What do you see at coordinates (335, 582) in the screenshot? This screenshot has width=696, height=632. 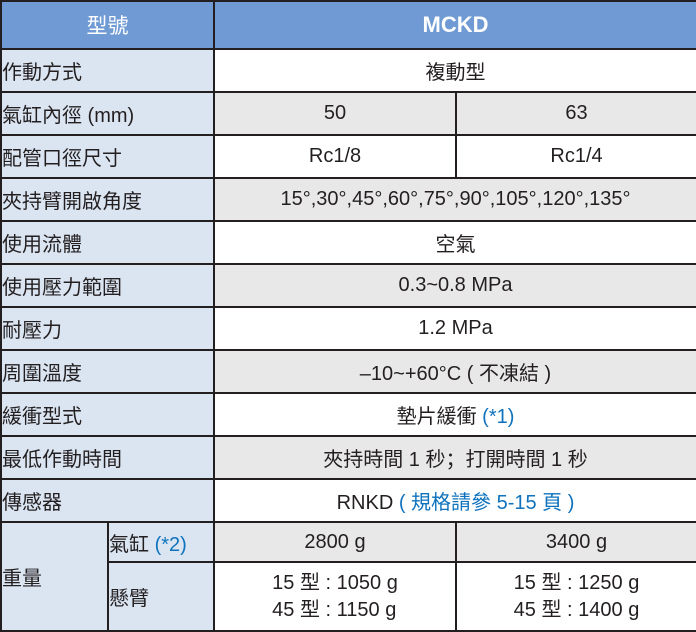 I see `weight-arm-50-line1: 15 型 : 1050 g` at bounding box center [335, 582].